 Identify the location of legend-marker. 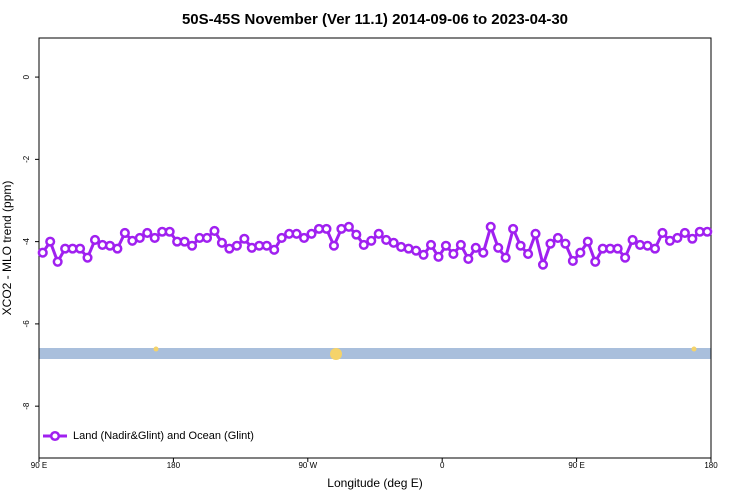
(55, 436).